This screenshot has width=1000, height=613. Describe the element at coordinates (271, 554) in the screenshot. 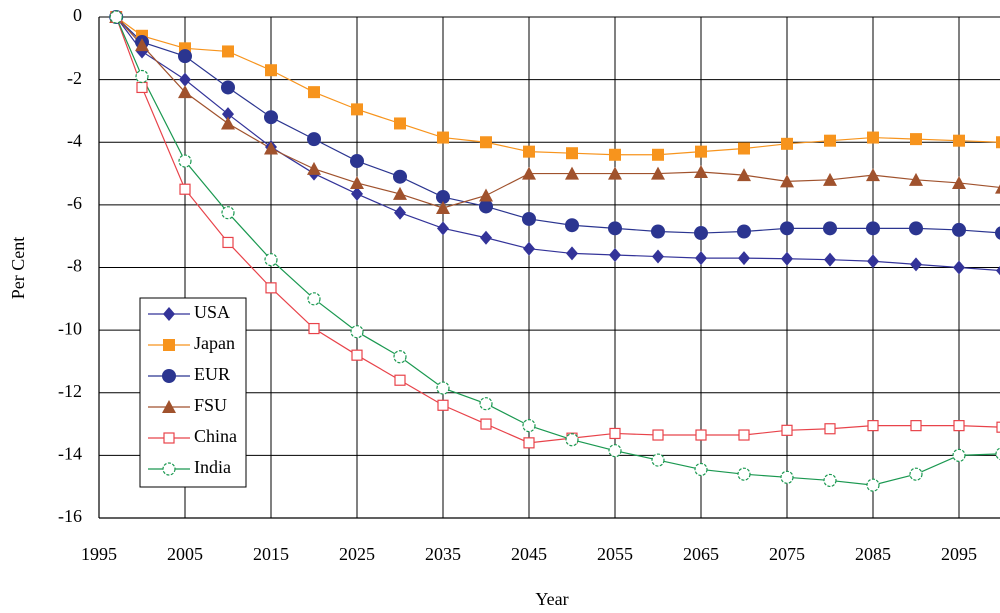

I see `x-tick-label: 2015` at that location.